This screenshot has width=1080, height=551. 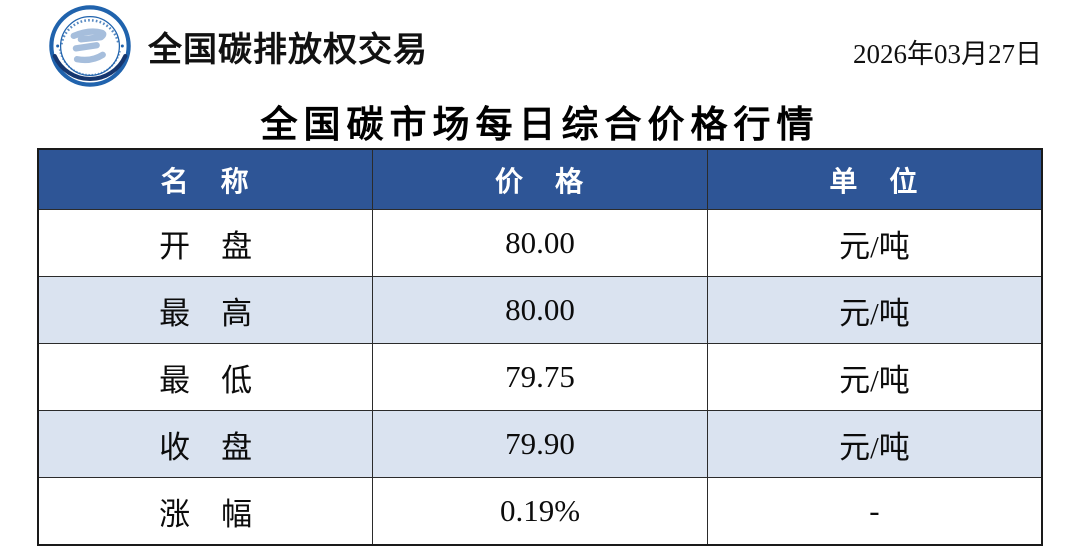 What do you see at coordinates (874, 444) in the screenshot?
I see `close-unit: 元/吨` at bounding box center [874, 444].